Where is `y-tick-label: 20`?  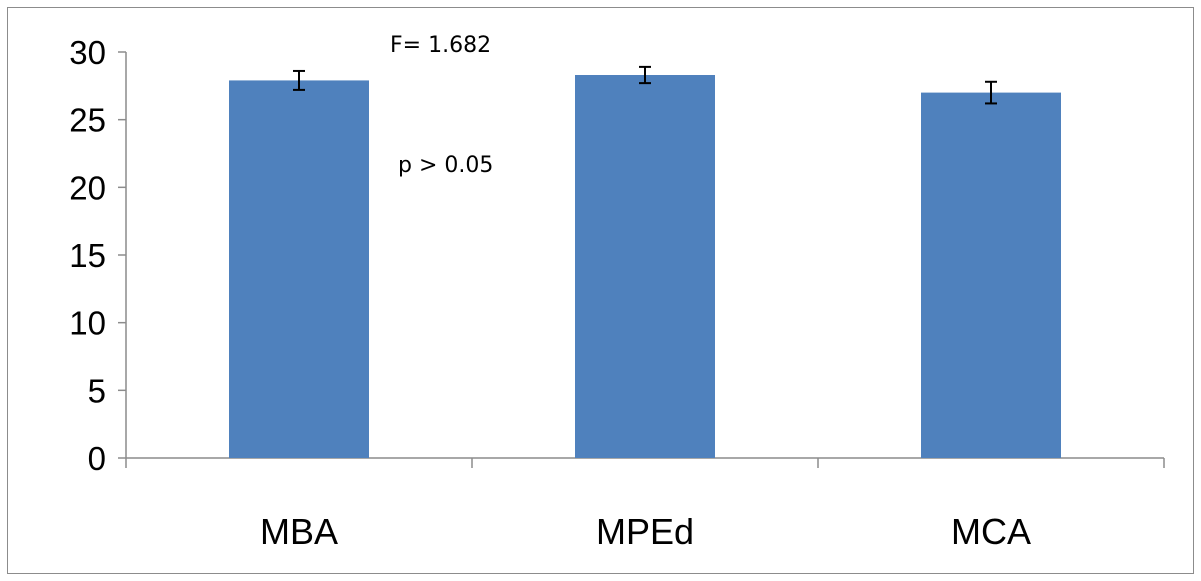 y-tick-label: 20 is located at coordinates (87, 187).